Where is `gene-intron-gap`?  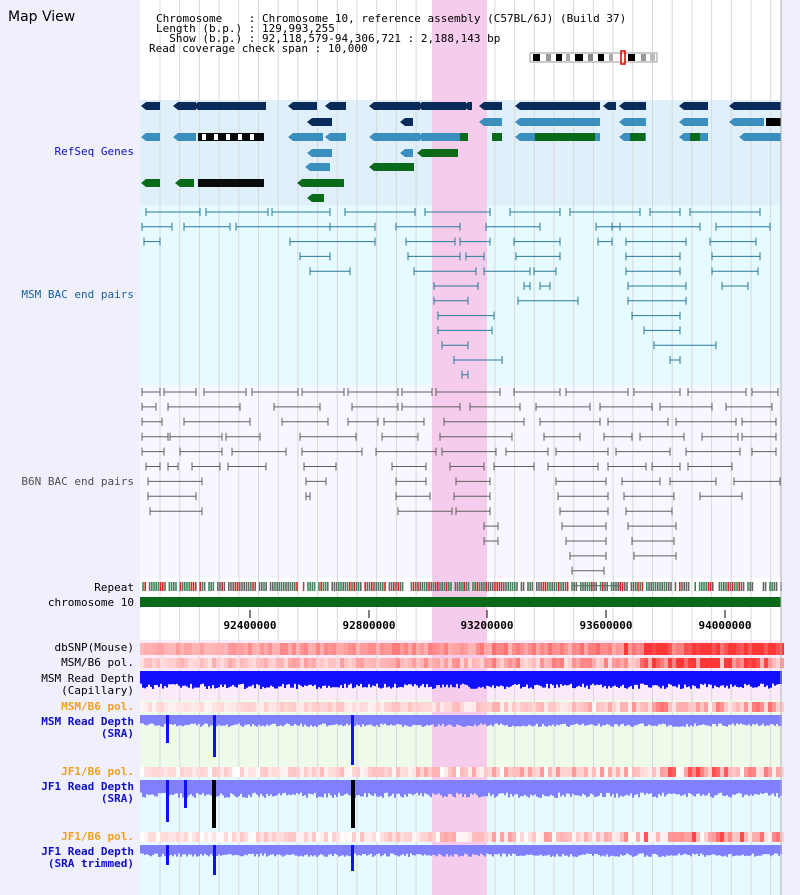
gene-intron-gap is located at coordinates (228, 137).